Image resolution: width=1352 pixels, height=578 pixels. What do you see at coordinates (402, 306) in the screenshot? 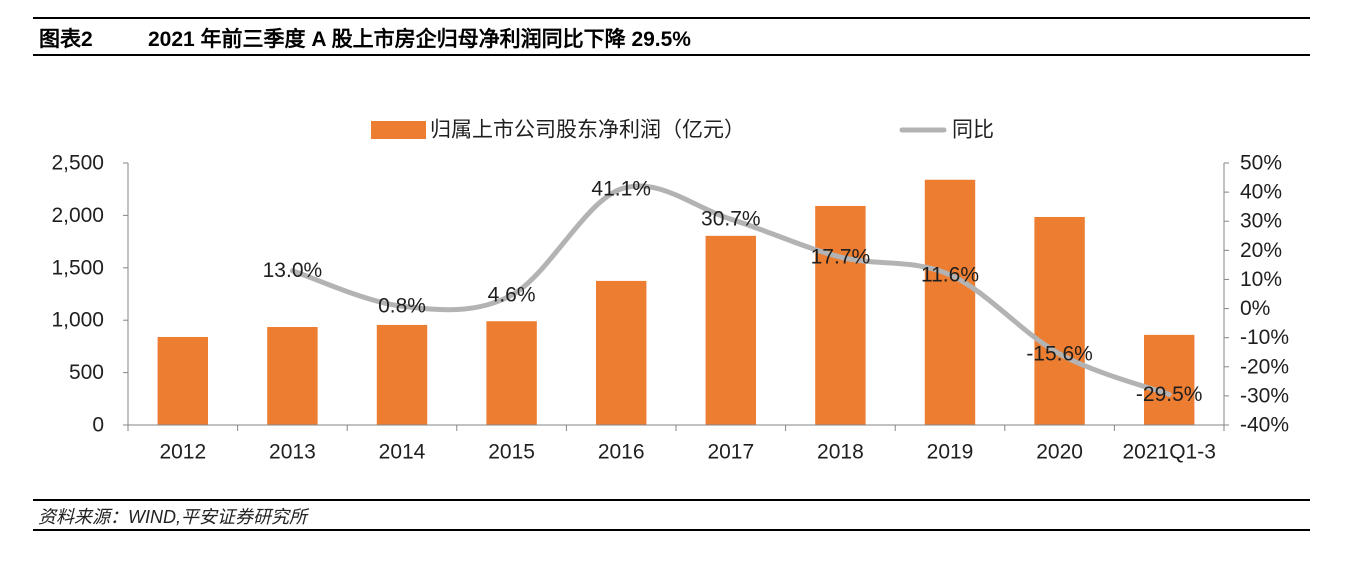
I see `yoy-data-label-2014: 0.8%` at bounding box center [402, 306].